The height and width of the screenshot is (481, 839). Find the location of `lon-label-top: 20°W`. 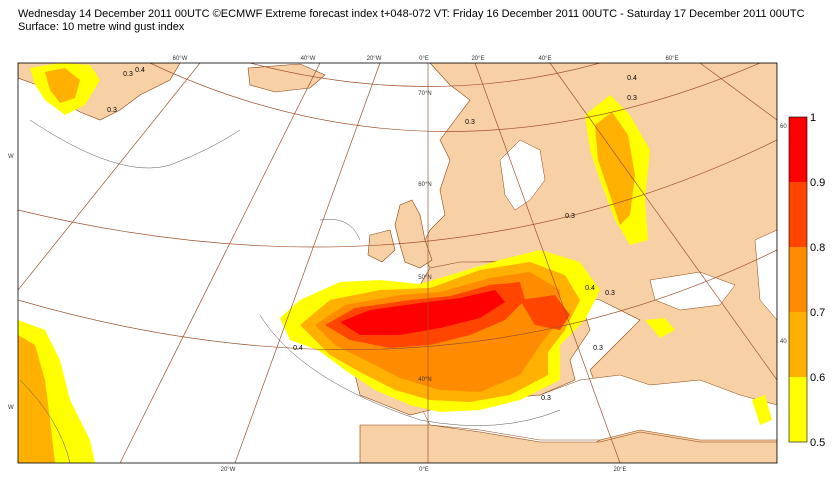

lon-label-top: 20°W is located at coordinates (374, 59).